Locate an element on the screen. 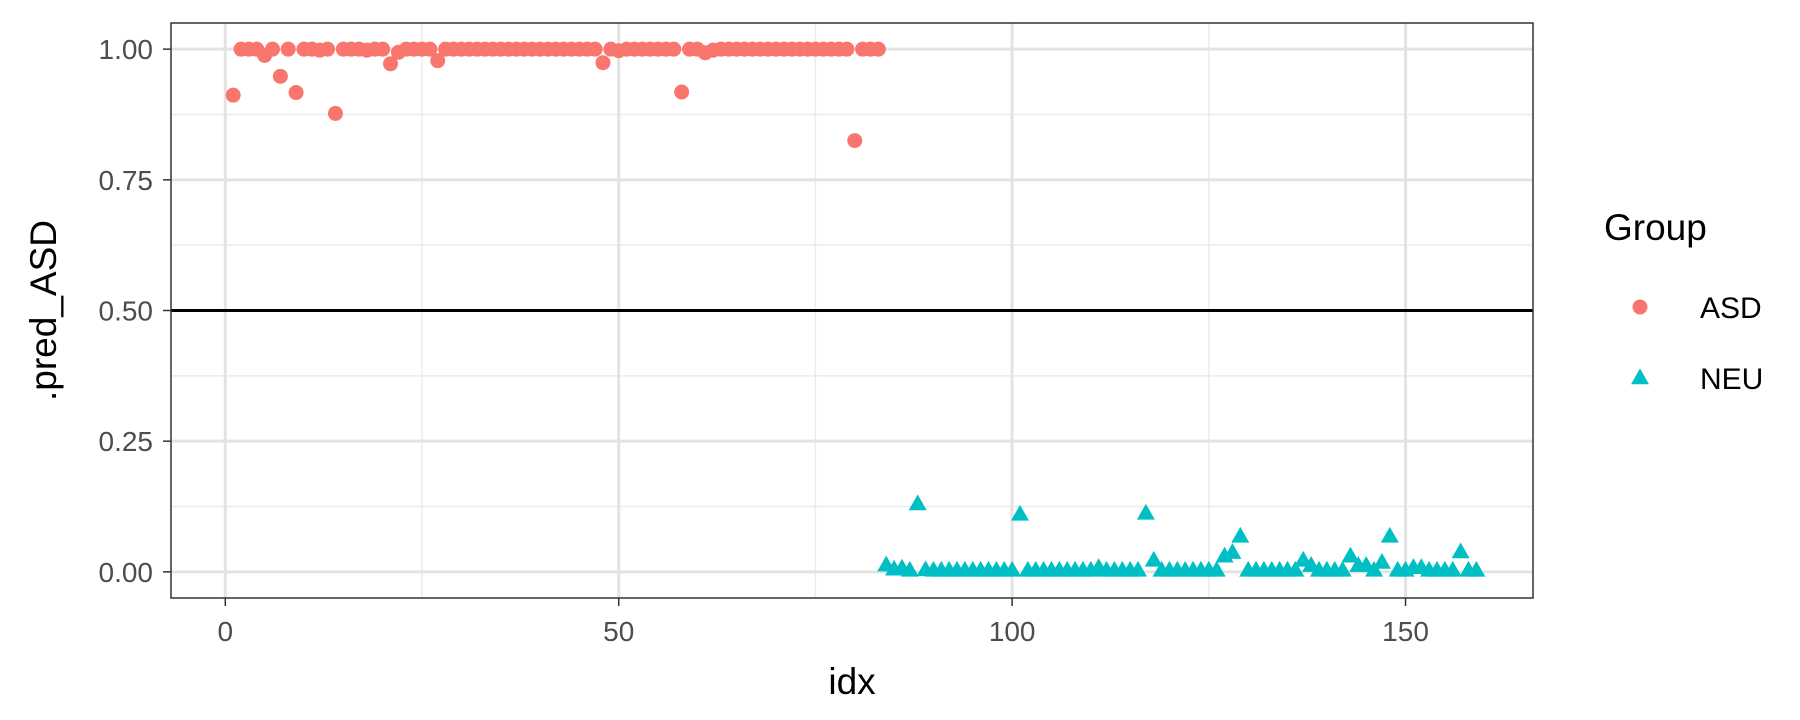 The height and width of the screenshot is (720, 1800). legend-label-neu: NEU is located at coordinates (1731, 379).